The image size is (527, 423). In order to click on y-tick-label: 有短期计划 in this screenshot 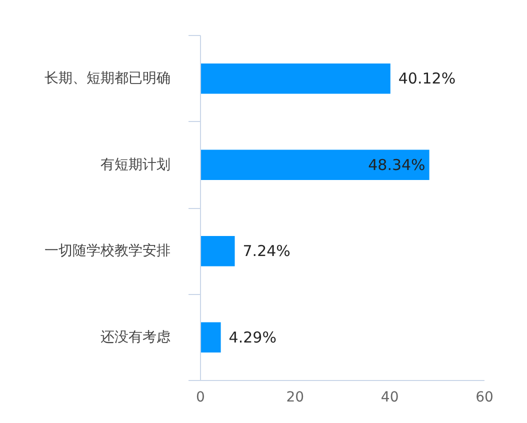, I will do `click(135, 164)`.